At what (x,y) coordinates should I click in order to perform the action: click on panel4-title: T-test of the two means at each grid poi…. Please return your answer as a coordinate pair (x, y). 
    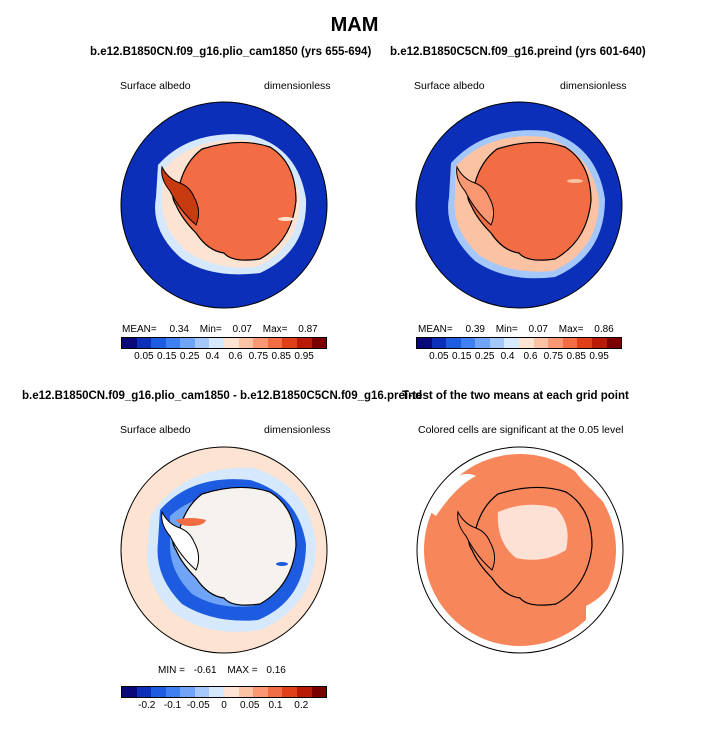
    Looking at the image, I should click on (515, 396).